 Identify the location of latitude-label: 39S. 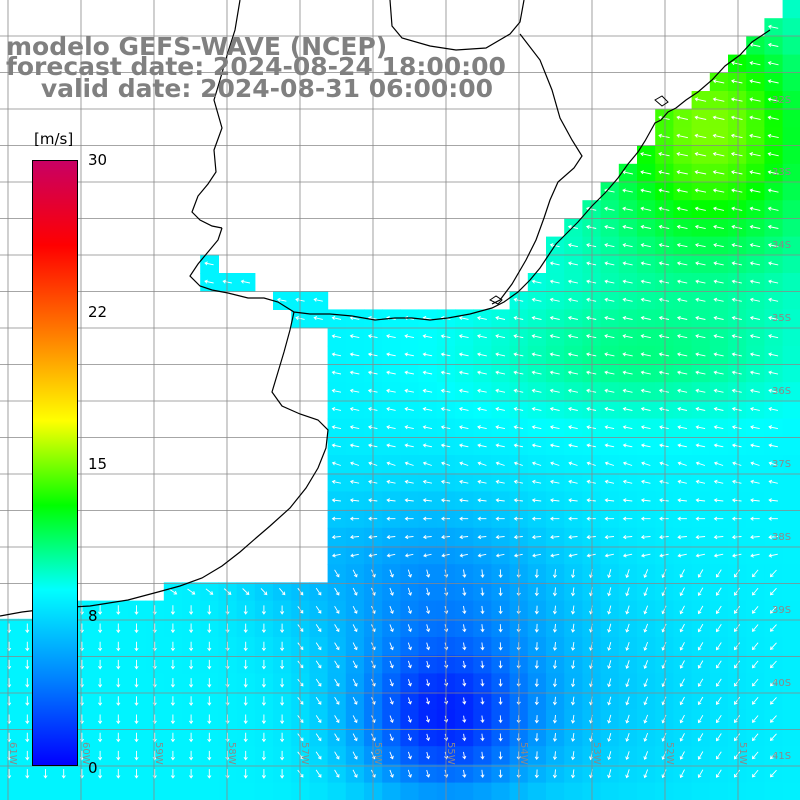
(782, 610).